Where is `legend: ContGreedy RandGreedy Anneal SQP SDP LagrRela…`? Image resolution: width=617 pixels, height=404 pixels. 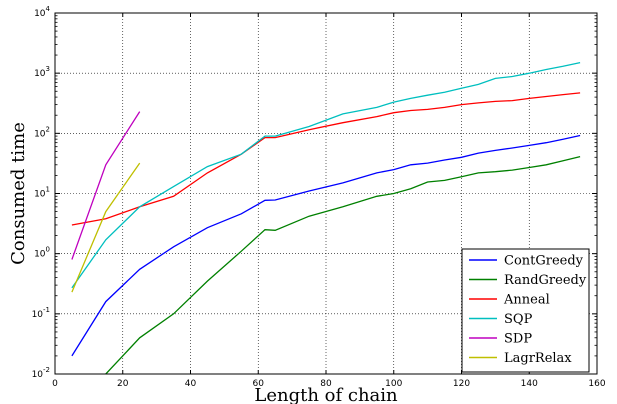 legend: ContGreedy RandGreedy Anneal SQP SDP LagrRela… is located at coordinates (525, 310).